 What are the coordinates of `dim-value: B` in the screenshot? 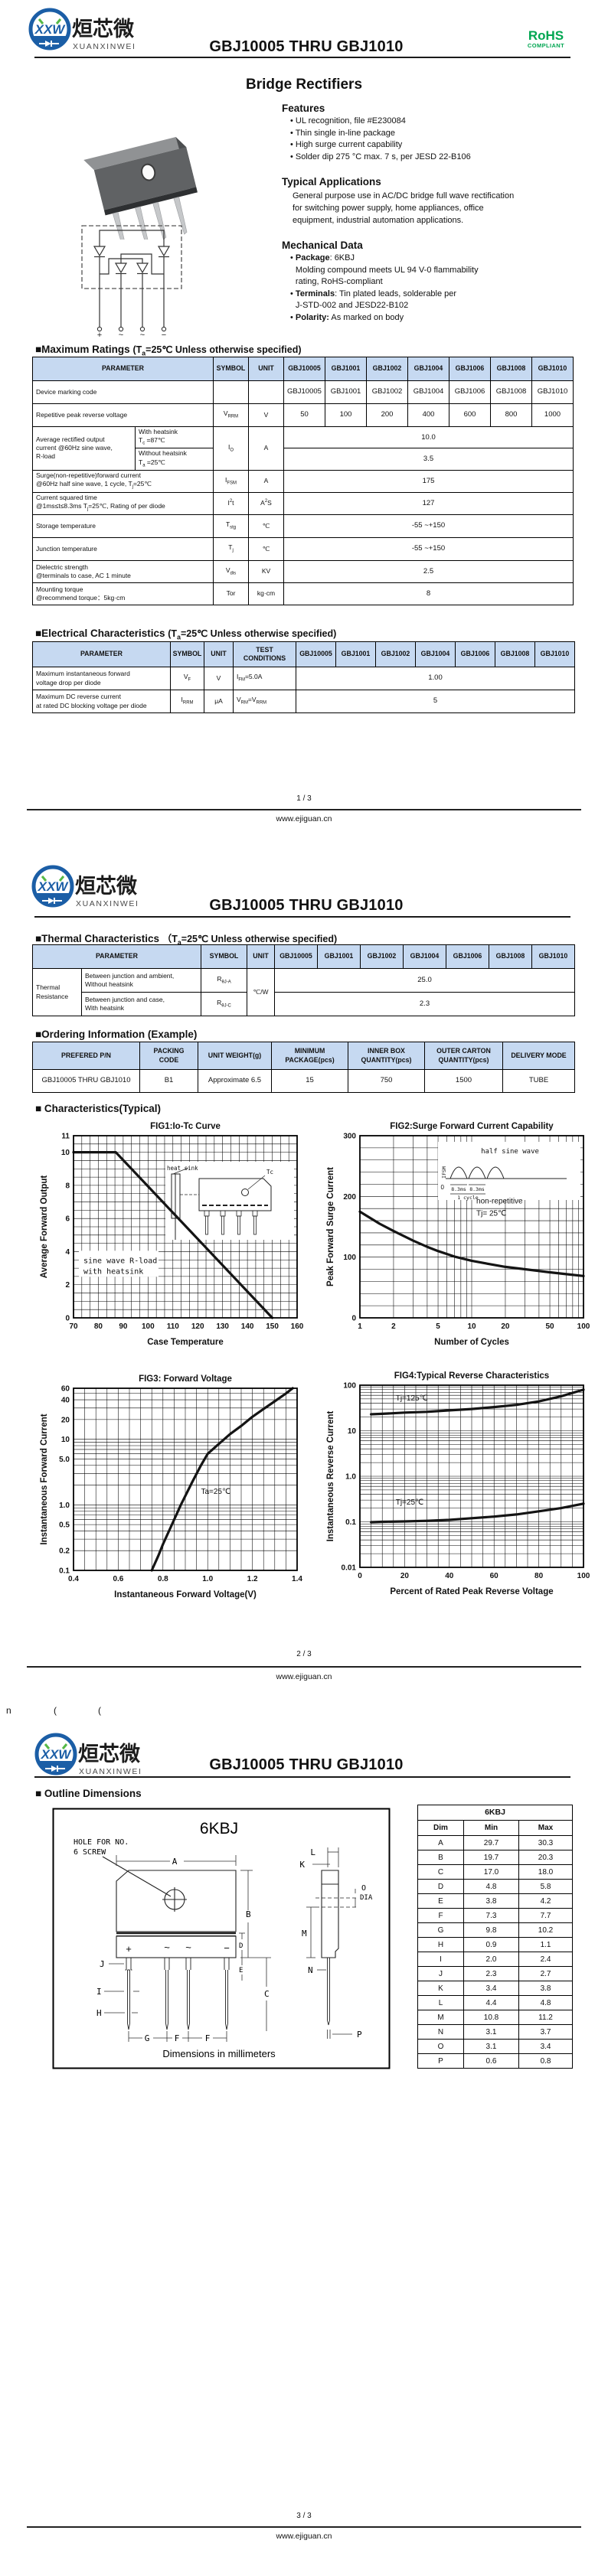 It's located at (440, 1857).